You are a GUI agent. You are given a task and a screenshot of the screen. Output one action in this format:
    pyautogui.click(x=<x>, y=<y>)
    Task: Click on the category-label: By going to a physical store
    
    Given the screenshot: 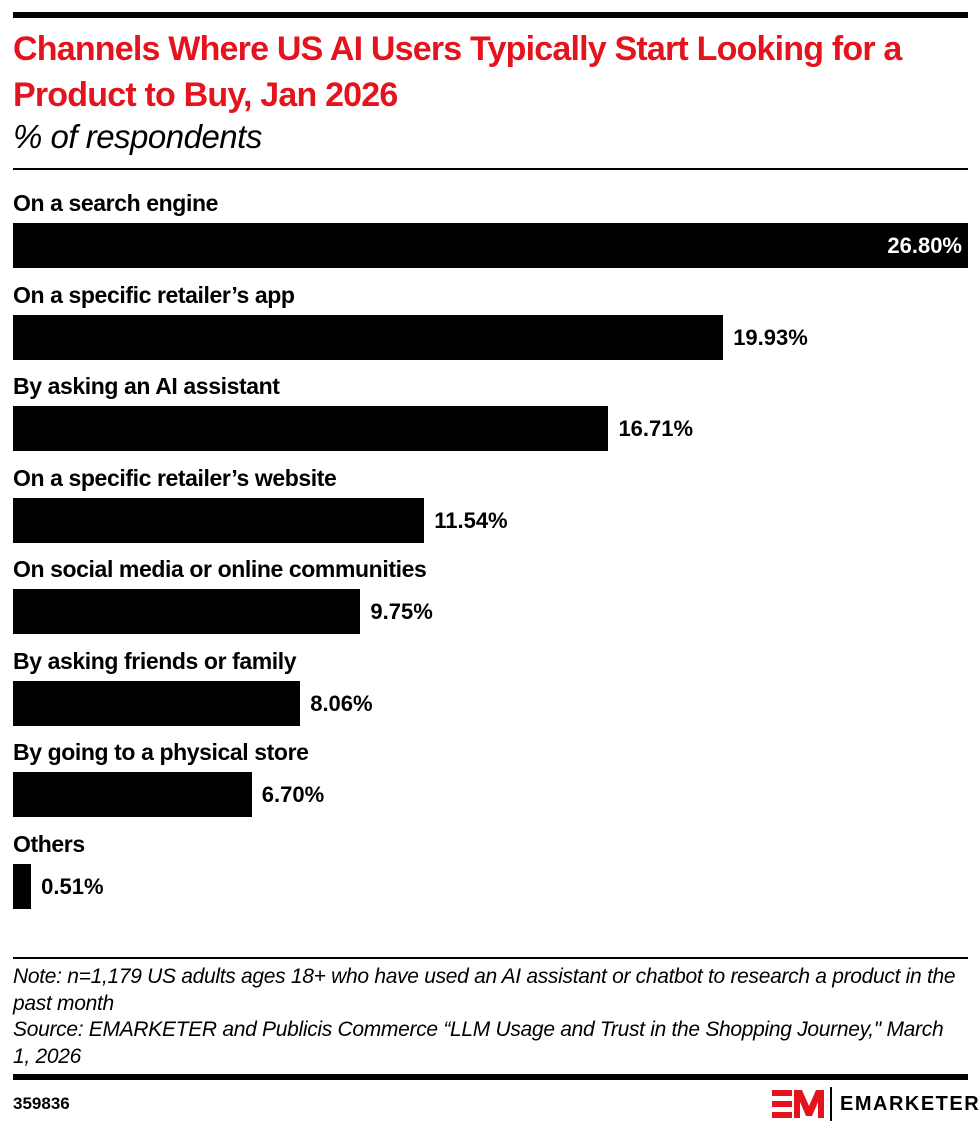 What is the action you would take?
    pyautogui.click(x=161, y=752)
    